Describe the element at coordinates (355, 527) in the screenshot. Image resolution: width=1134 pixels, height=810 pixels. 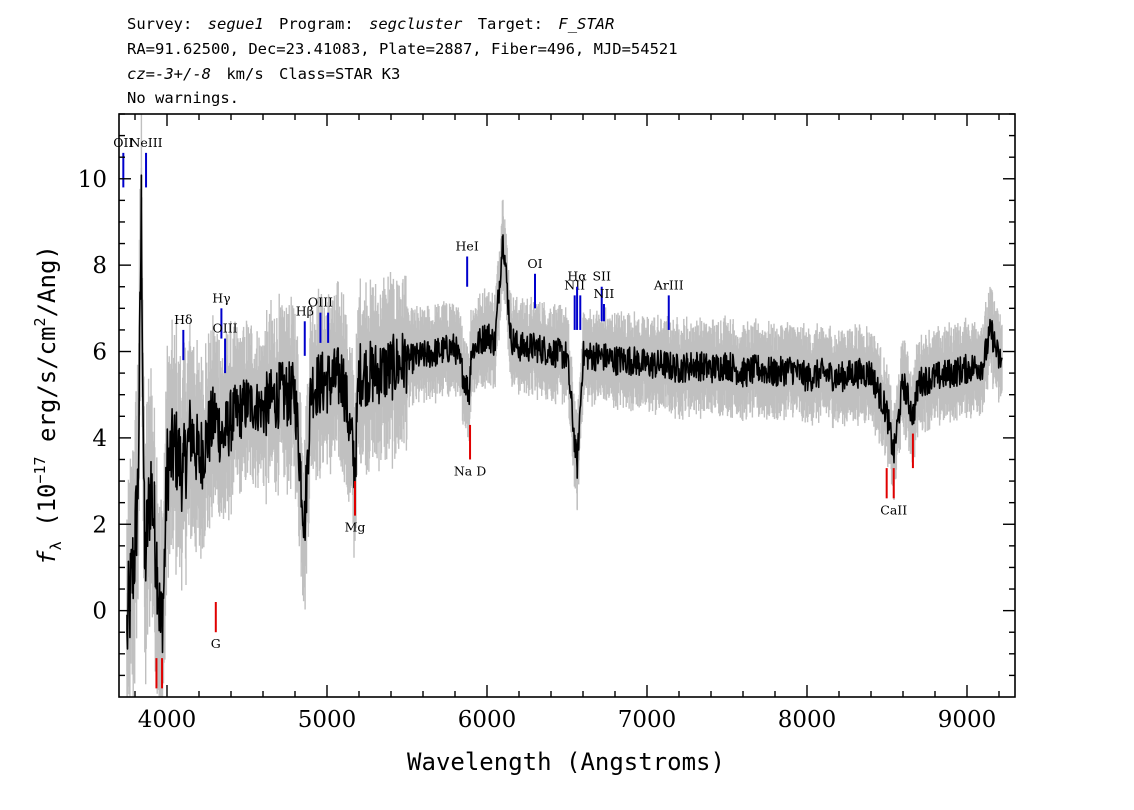
I see `absorption-line-label: Mg` at that location.